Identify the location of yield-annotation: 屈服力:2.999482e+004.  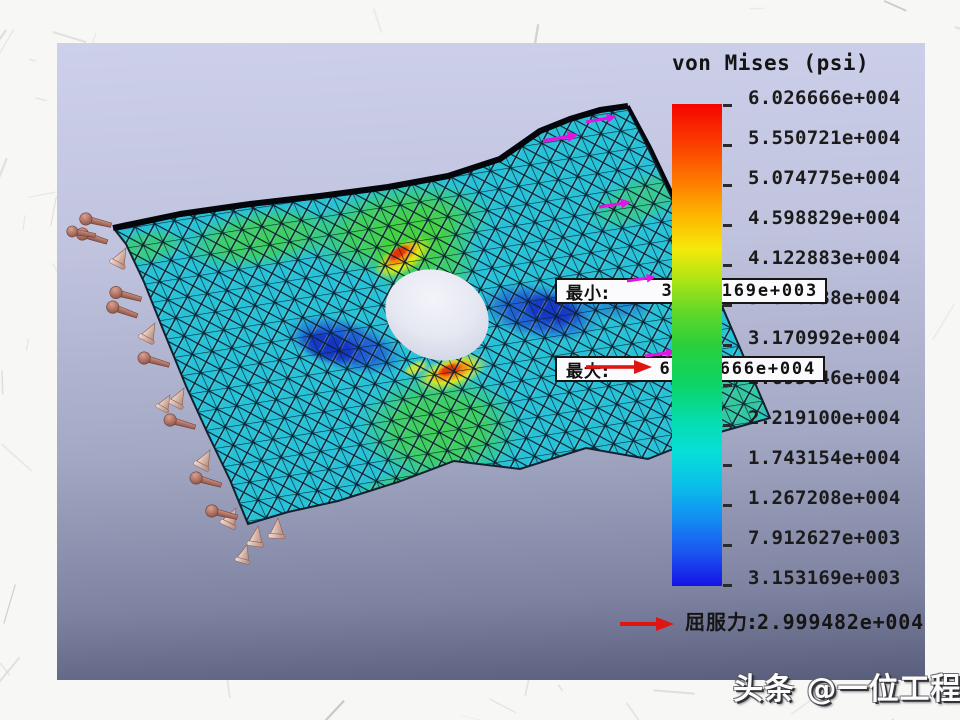
(804, 620).